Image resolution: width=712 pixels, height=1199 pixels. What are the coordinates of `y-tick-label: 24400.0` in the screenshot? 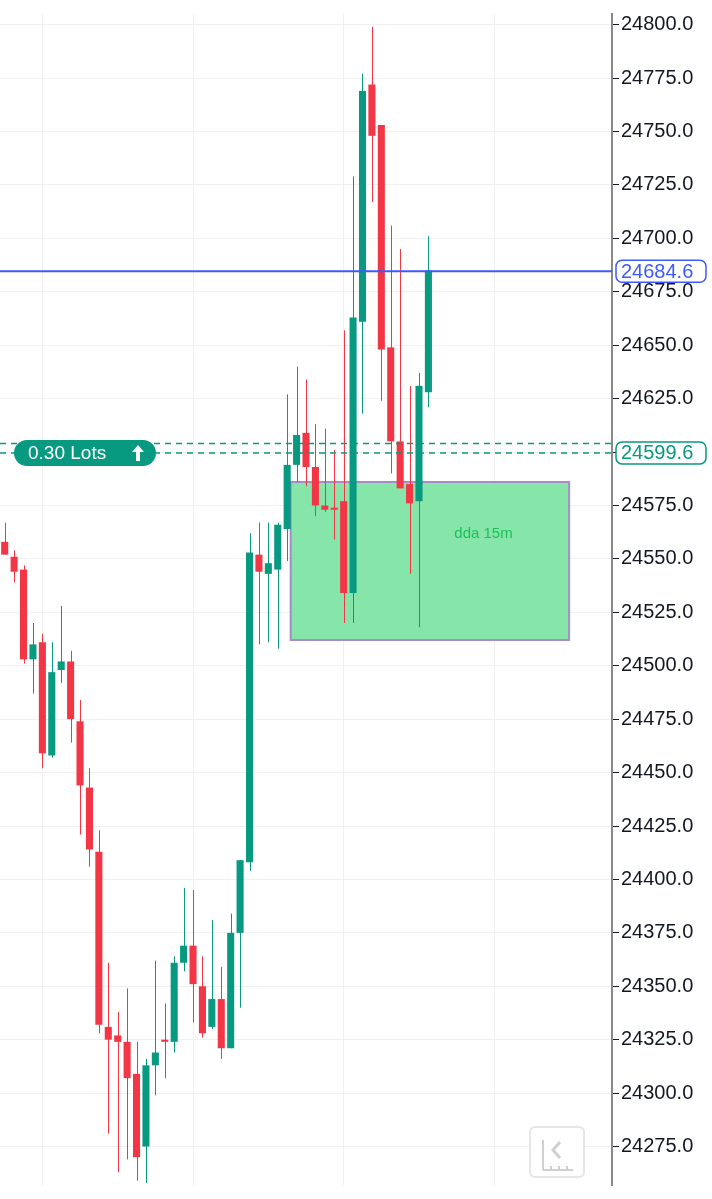 It's located at (657, 877).